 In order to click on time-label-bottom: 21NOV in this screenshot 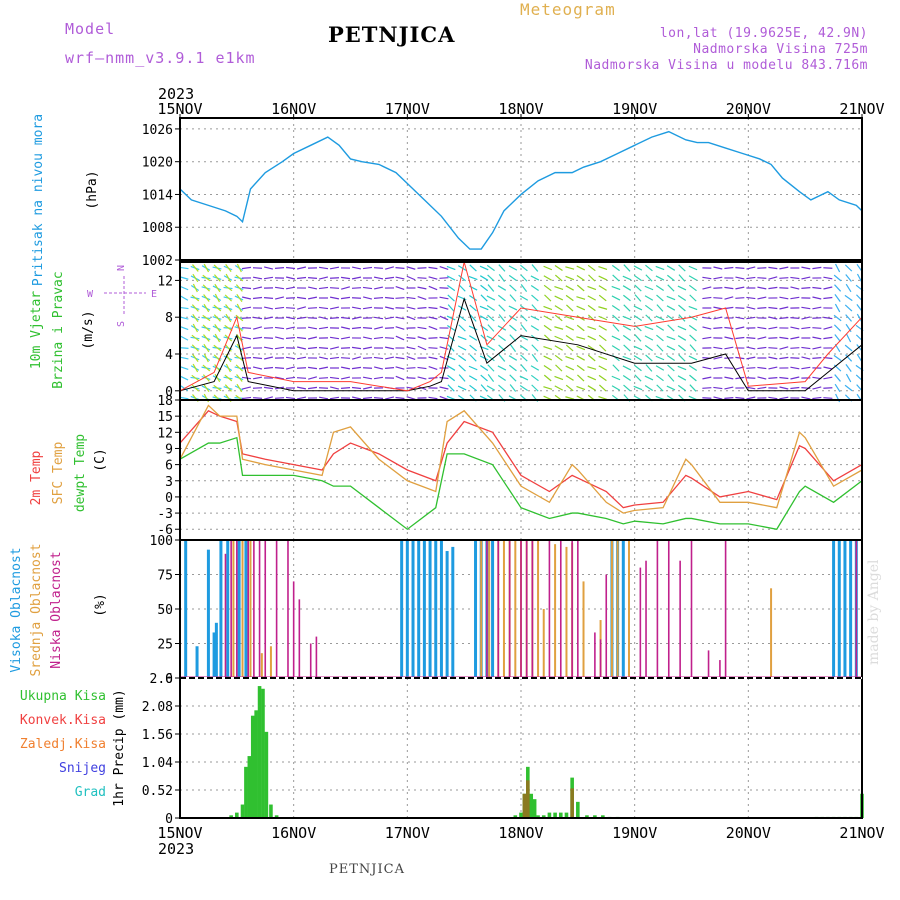, I will do `click(861, 833)`.